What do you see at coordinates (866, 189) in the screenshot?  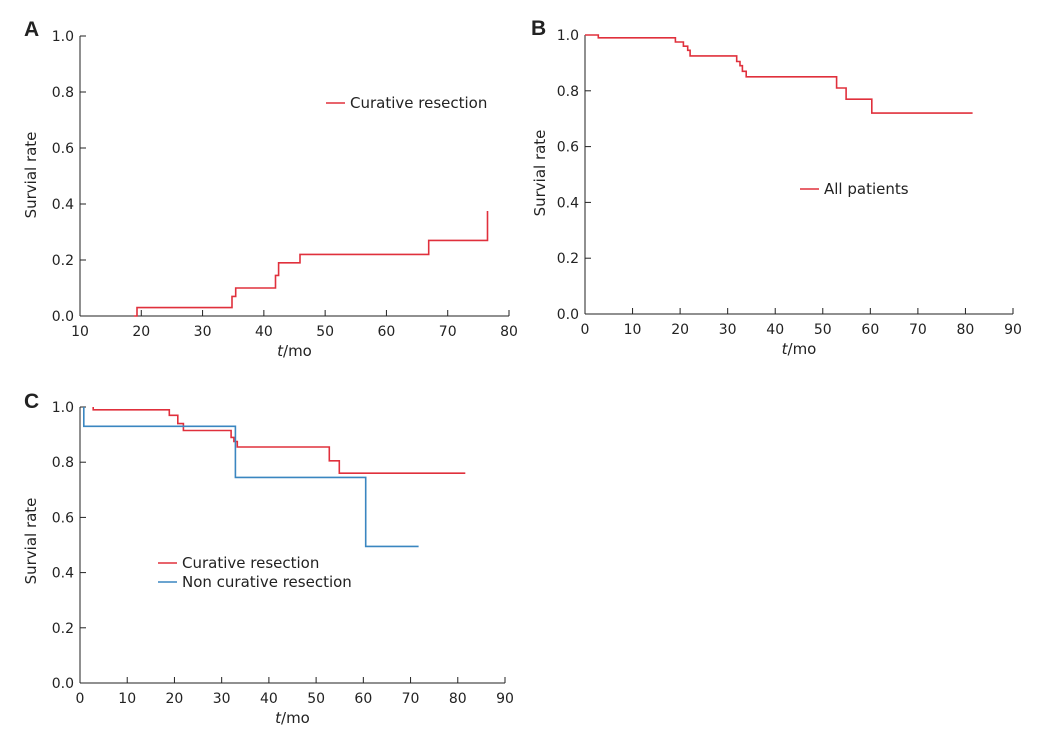 I see `legend-label: All patients` at bounding box center [866, 189].